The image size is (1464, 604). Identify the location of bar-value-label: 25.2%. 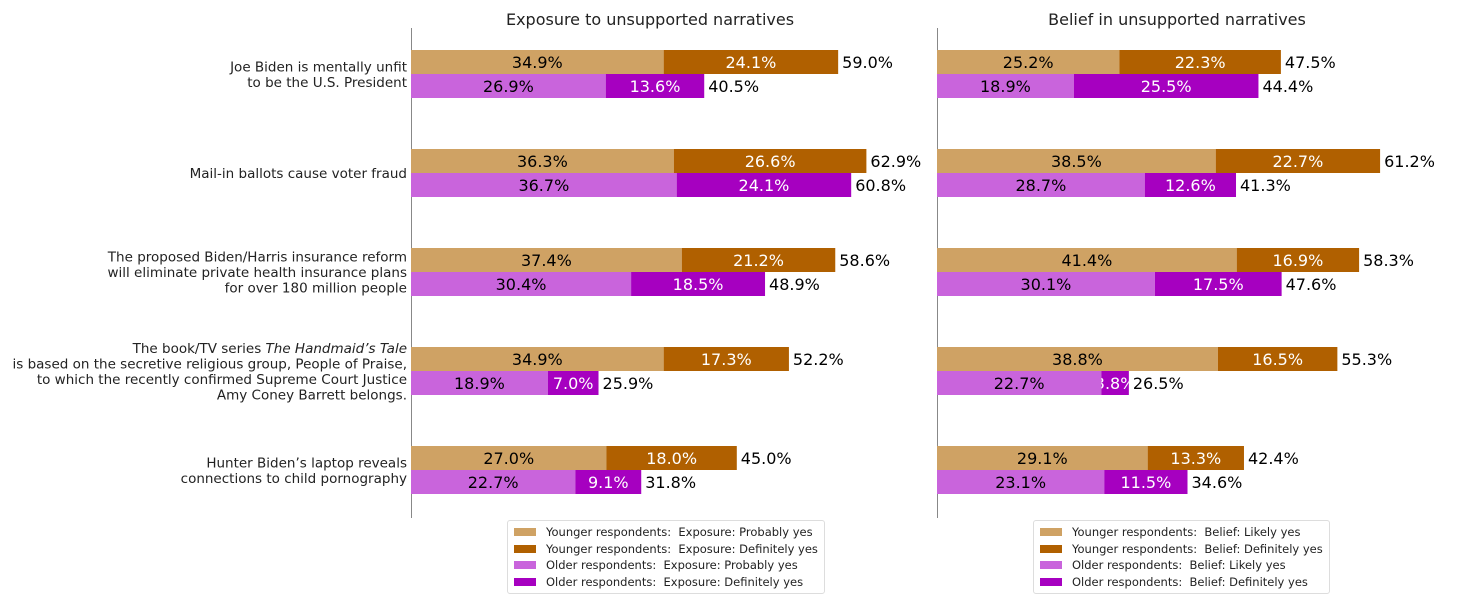
(1028, 62).